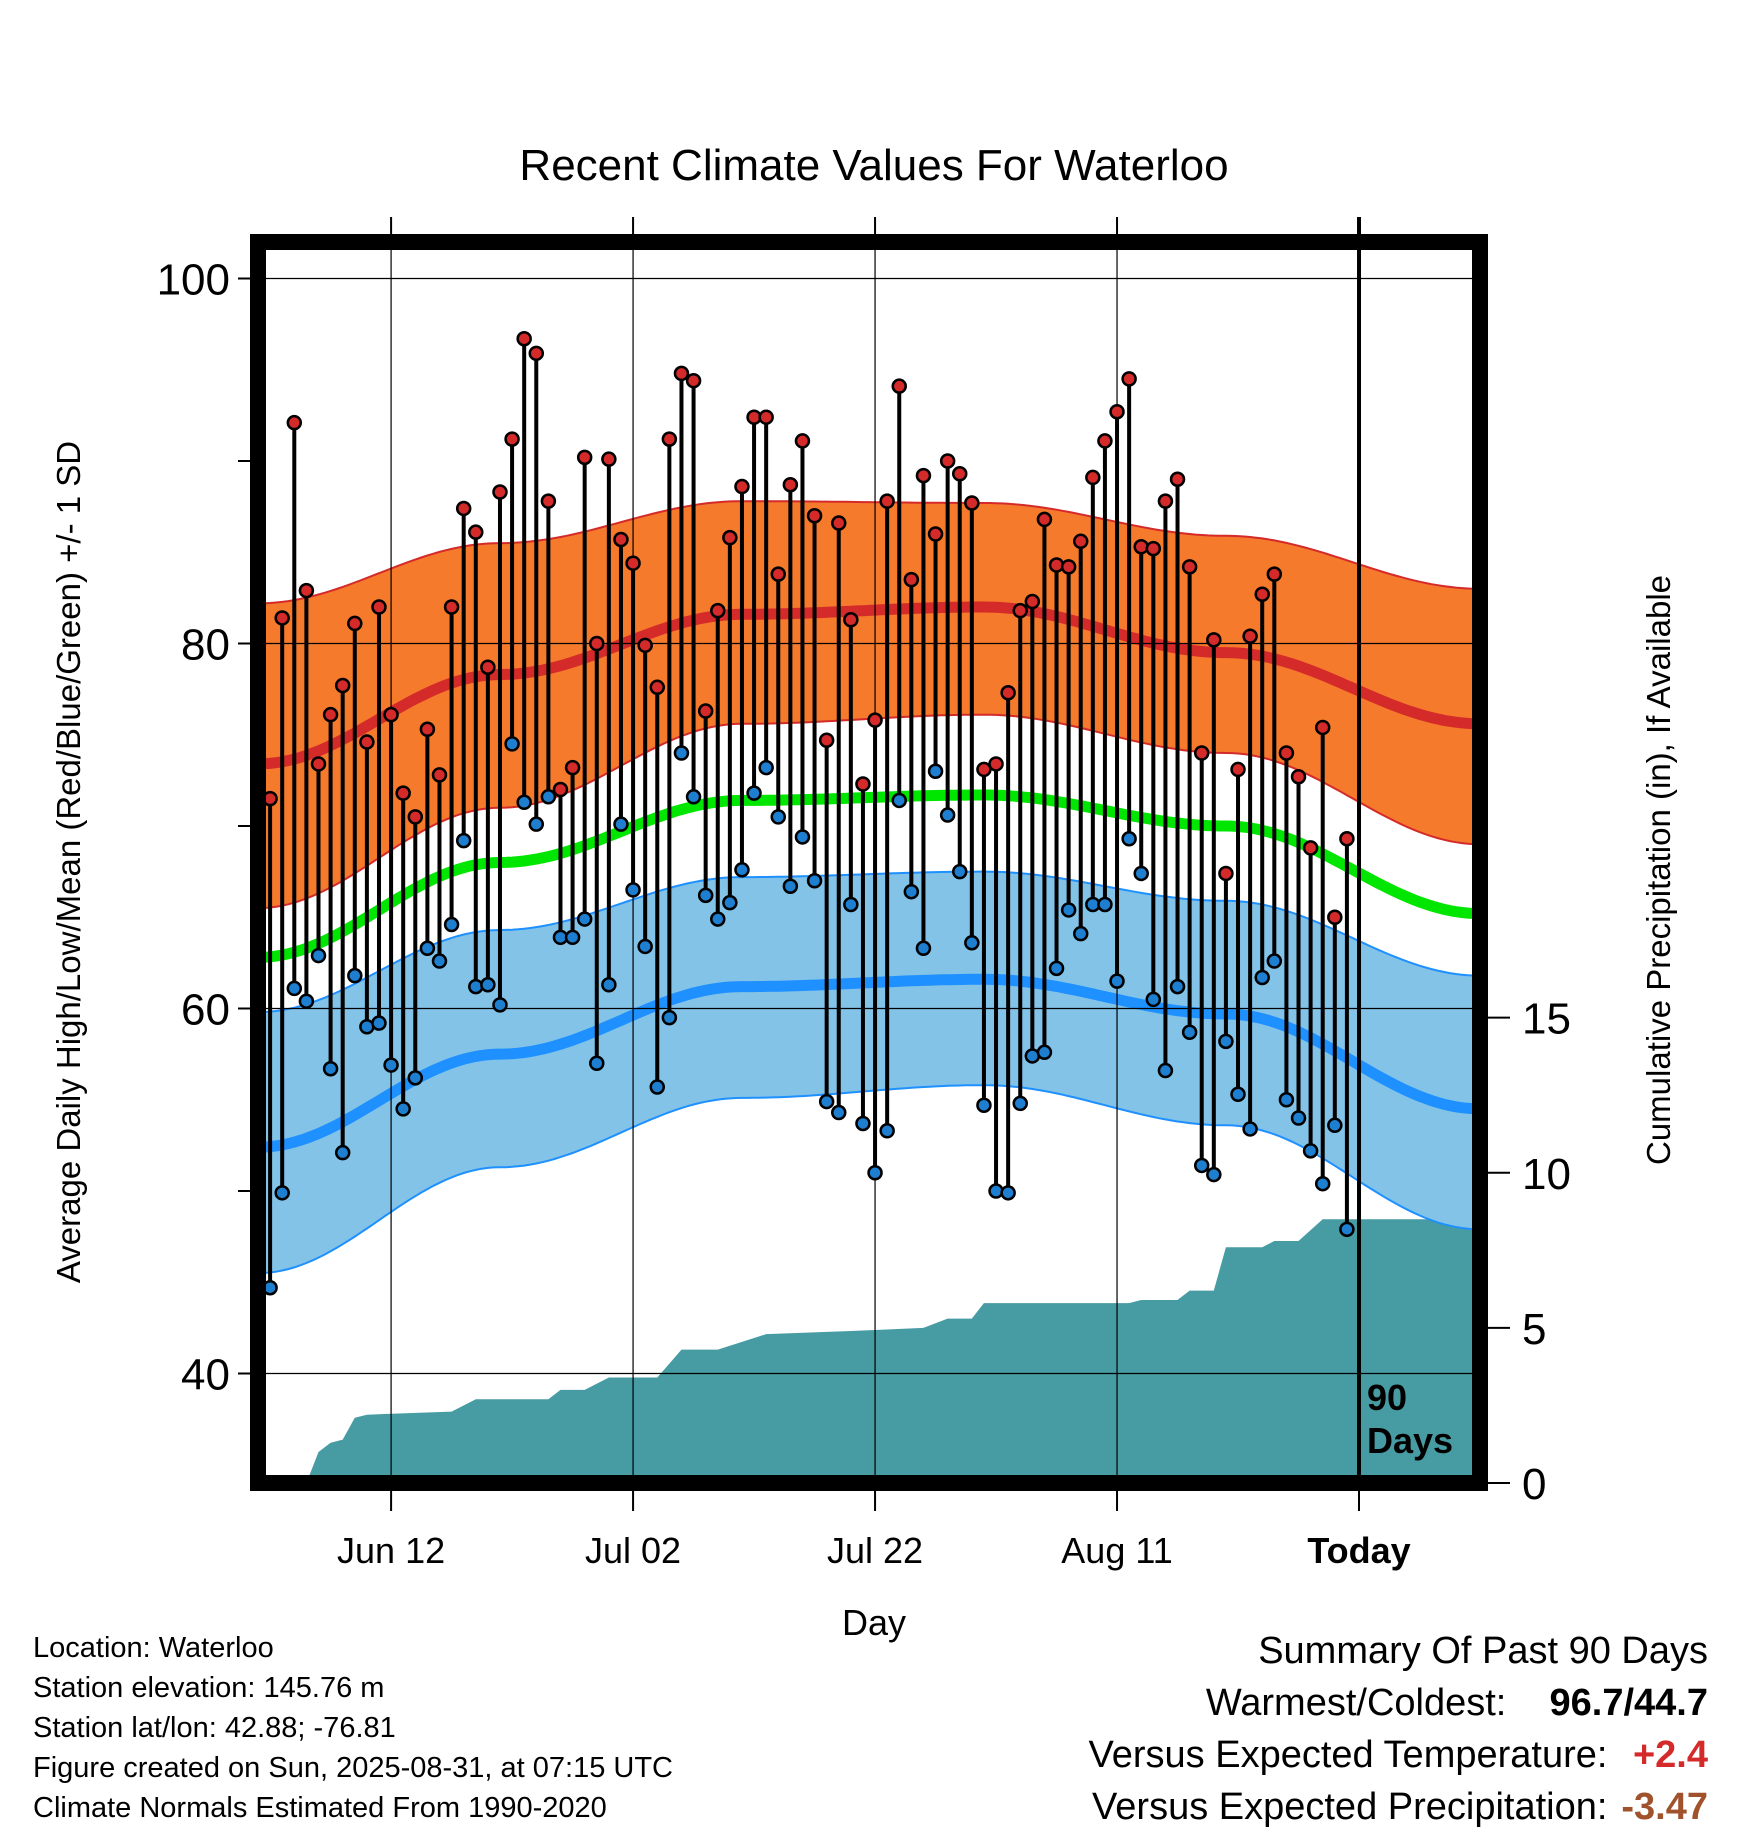 This screenshot has width=1748, height=1833. I want to click on station-latlon: Station lat/lon: 42.88; -76.81, so click(214, 1728).